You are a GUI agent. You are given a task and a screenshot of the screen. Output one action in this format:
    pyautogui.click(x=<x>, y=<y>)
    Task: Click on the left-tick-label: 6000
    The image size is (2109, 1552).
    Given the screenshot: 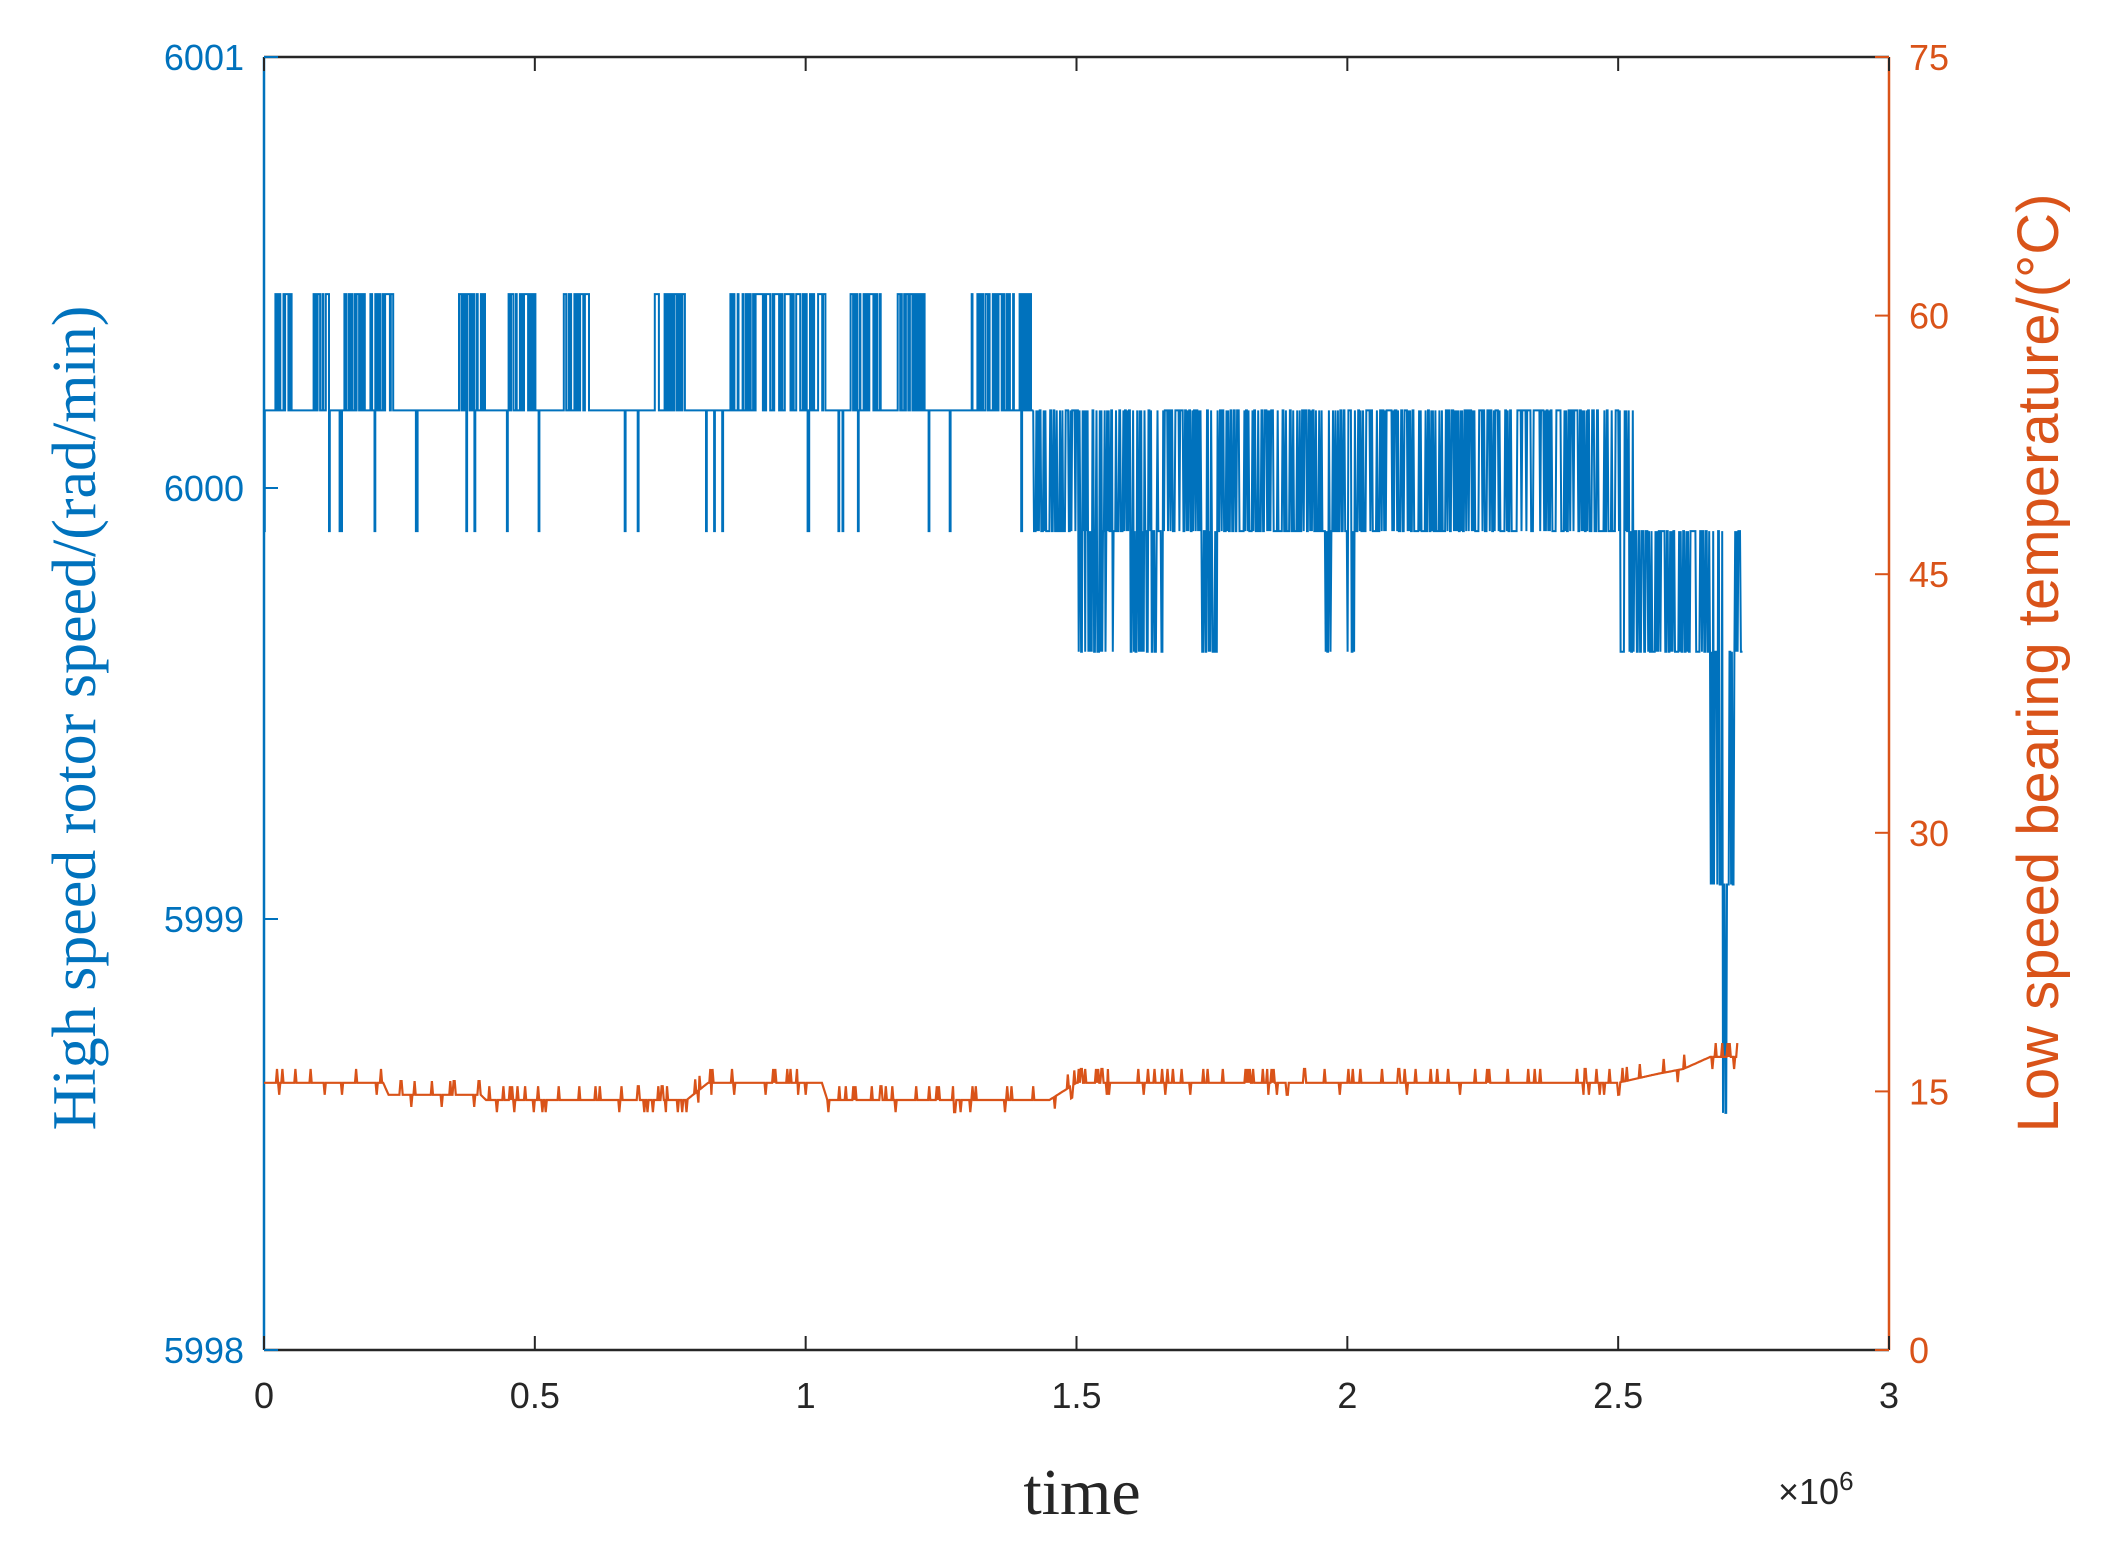 What is the action you would take?
    pyautogui.click(x=204, y=488)
    